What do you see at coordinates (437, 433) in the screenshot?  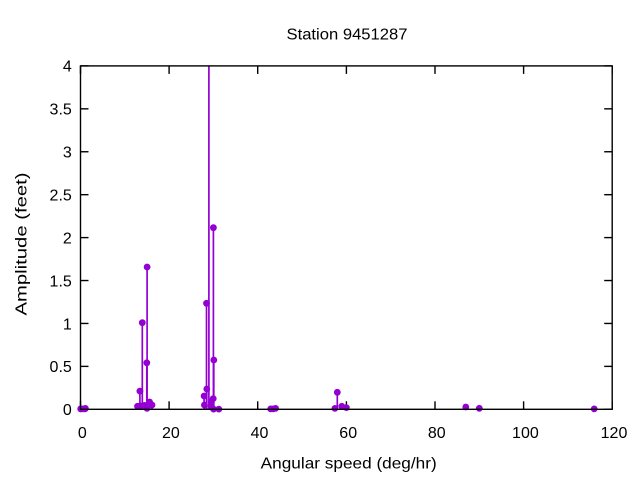 I see `svg-text: 80` at bounding box center [437, 433].